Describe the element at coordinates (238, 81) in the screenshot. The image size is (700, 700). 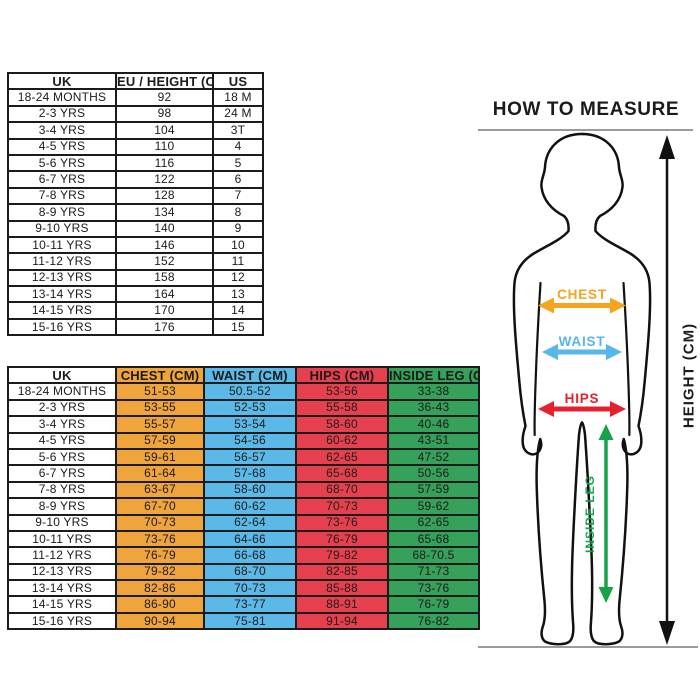
I see `header-us: US` at that location.